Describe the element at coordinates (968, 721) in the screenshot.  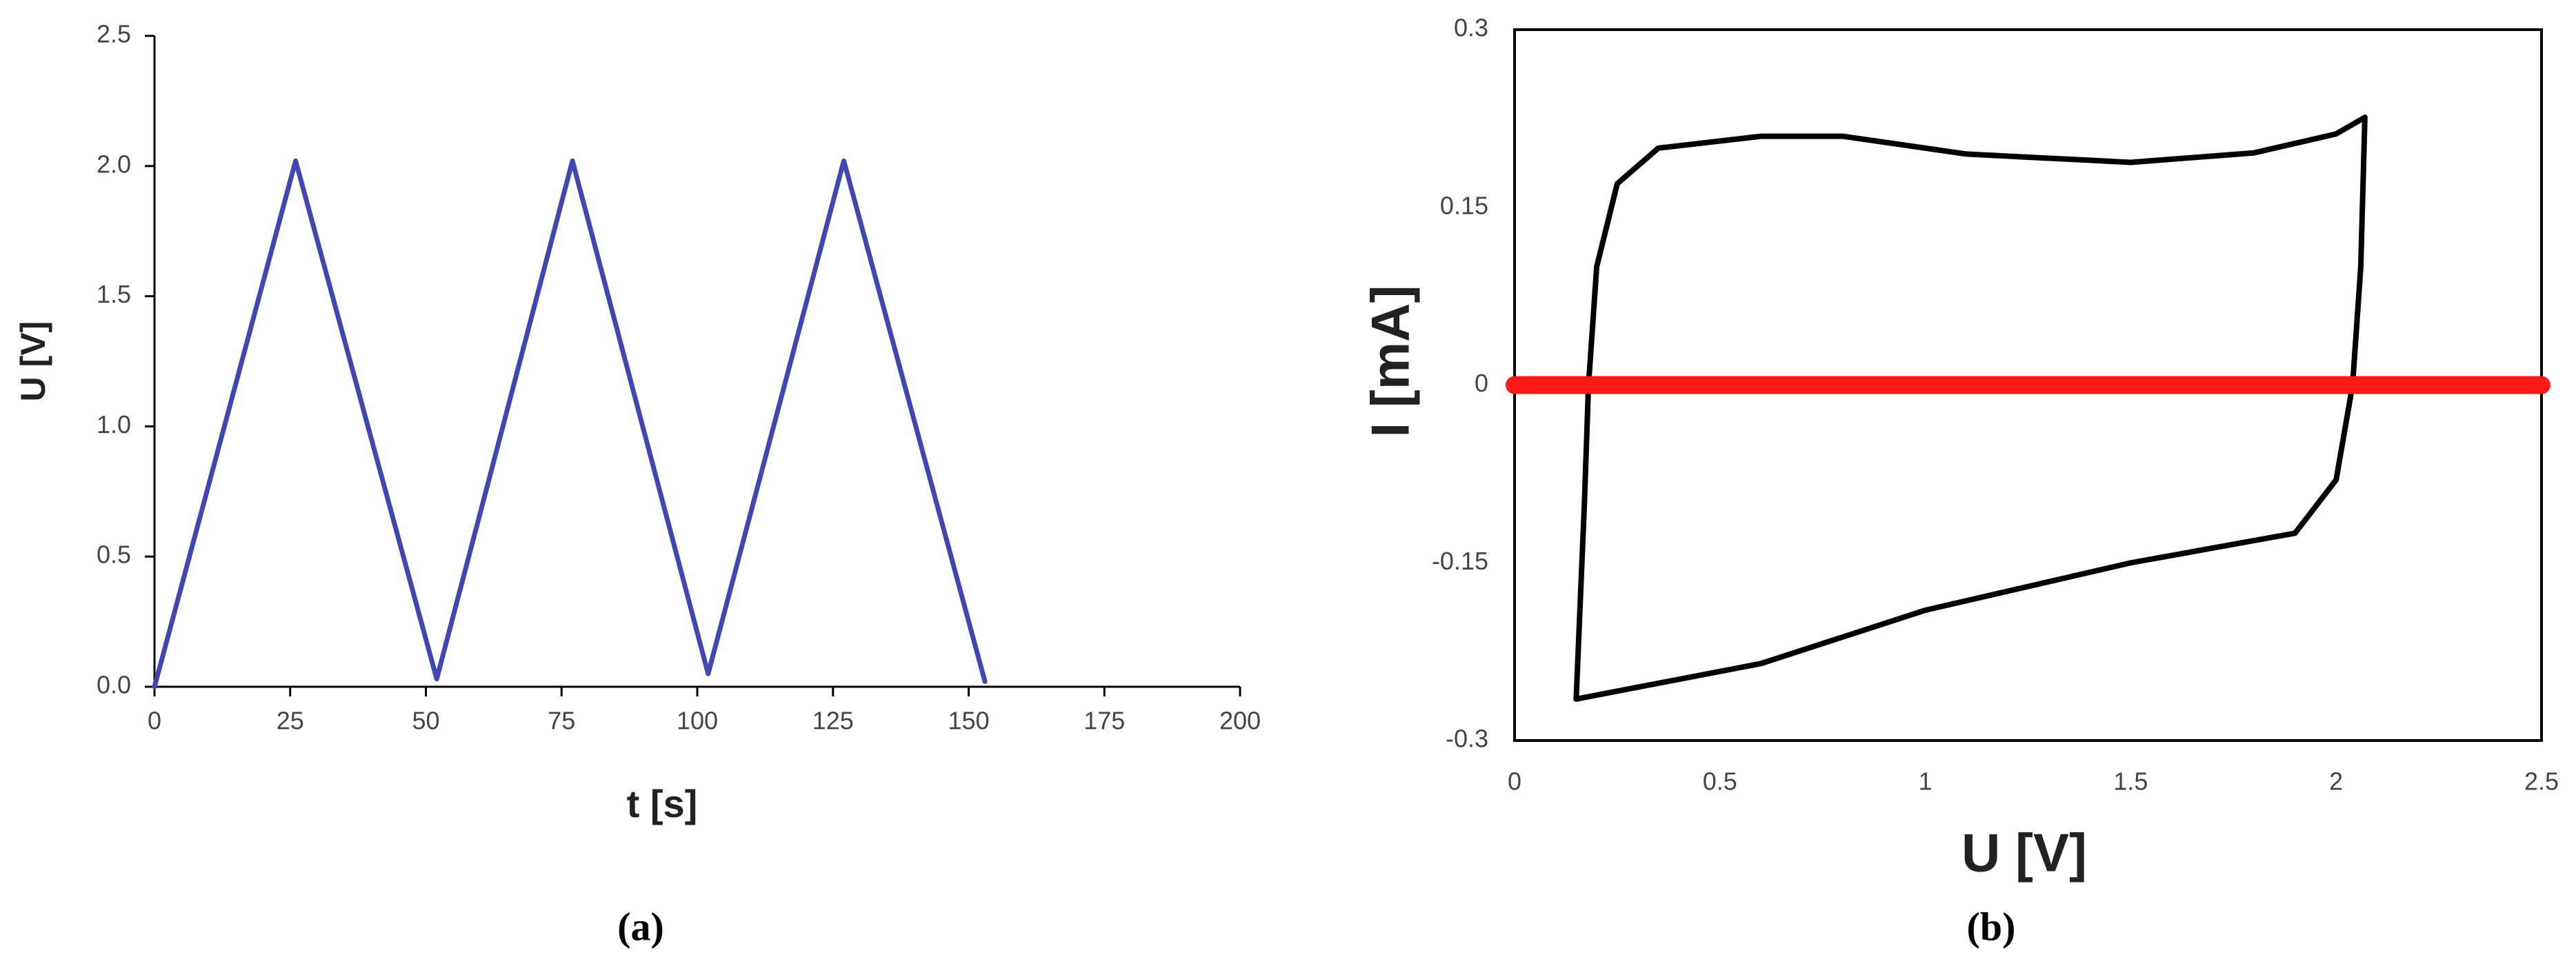
I see `x-tick-label: 150` at that location.